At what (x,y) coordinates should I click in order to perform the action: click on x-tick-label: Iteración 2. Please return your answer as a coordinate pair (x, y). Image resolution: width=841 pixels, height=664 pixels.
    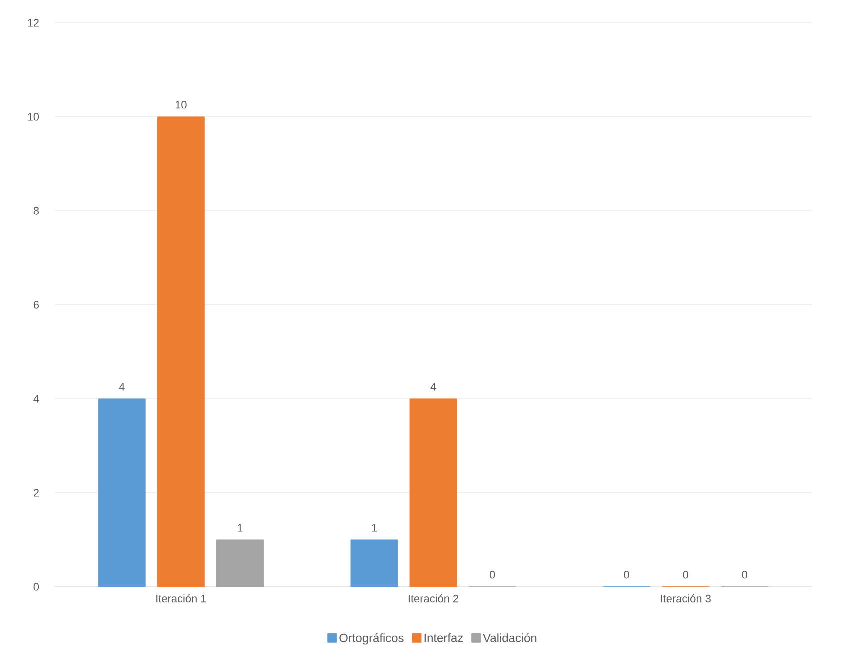
    Looking at the image, I should click on (433, 598).